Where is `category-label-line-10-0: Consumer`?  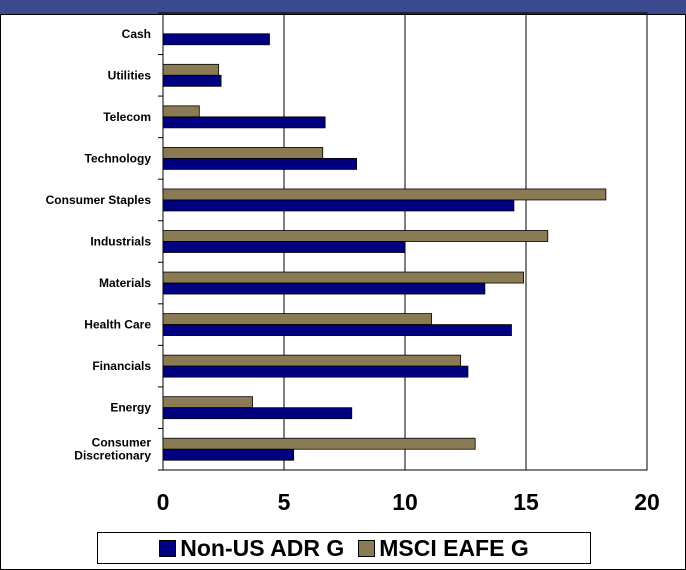
category-label-line-10-0: Consumer is located at coordinates (122, 443).